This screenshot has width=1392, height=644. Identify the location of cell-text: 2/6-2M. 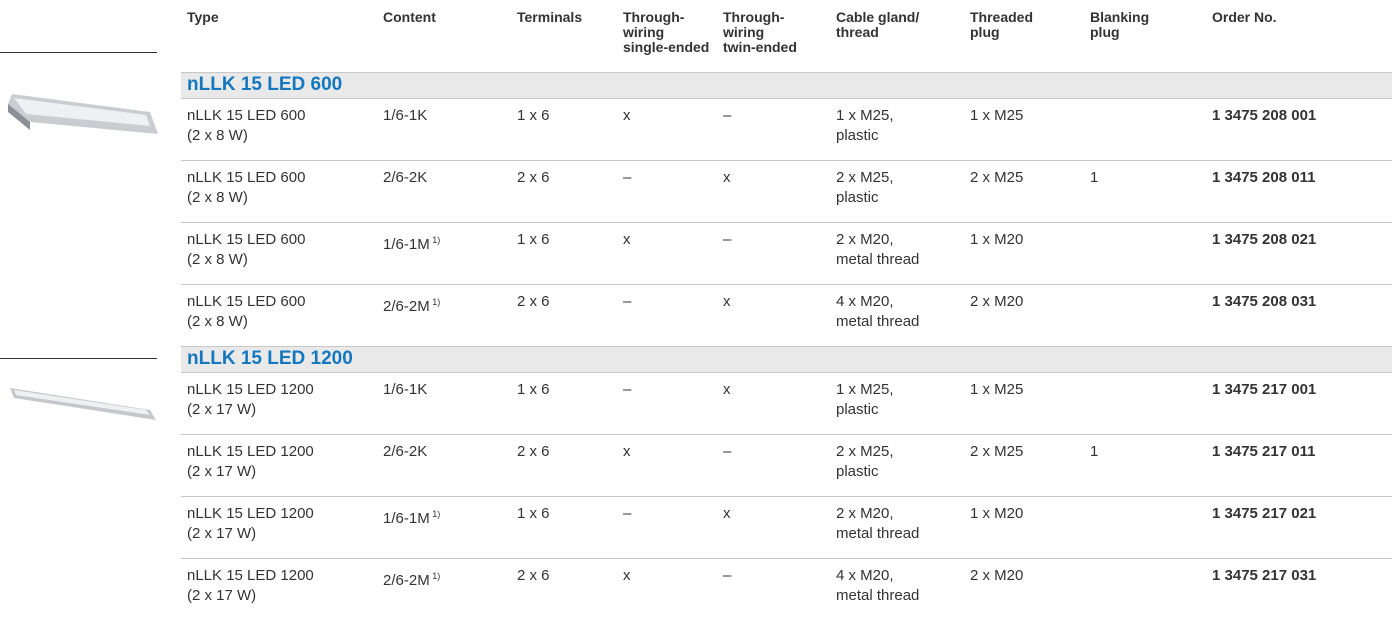
(406, 306).